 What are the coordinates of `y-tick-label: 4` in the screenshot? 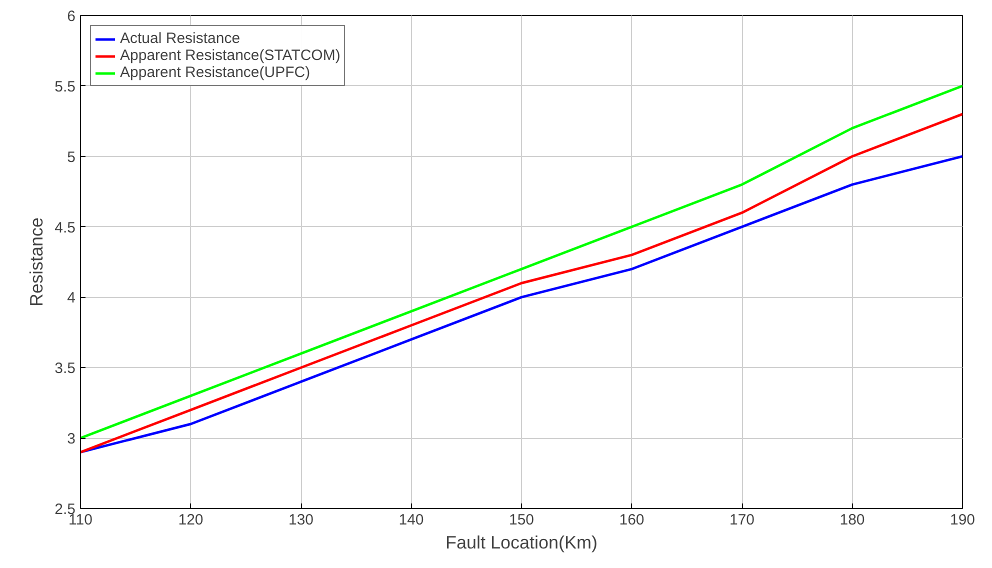 It's located at (71, 298).